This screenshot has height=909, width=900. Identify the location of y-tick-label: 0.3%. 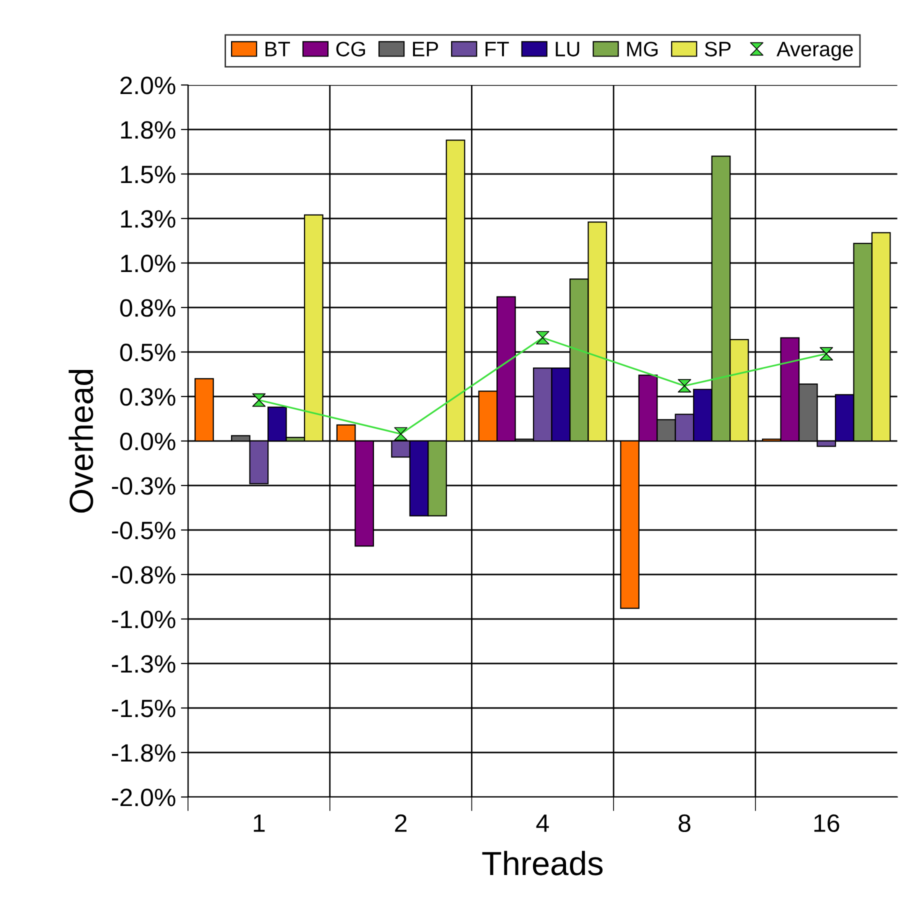
(148, 397).